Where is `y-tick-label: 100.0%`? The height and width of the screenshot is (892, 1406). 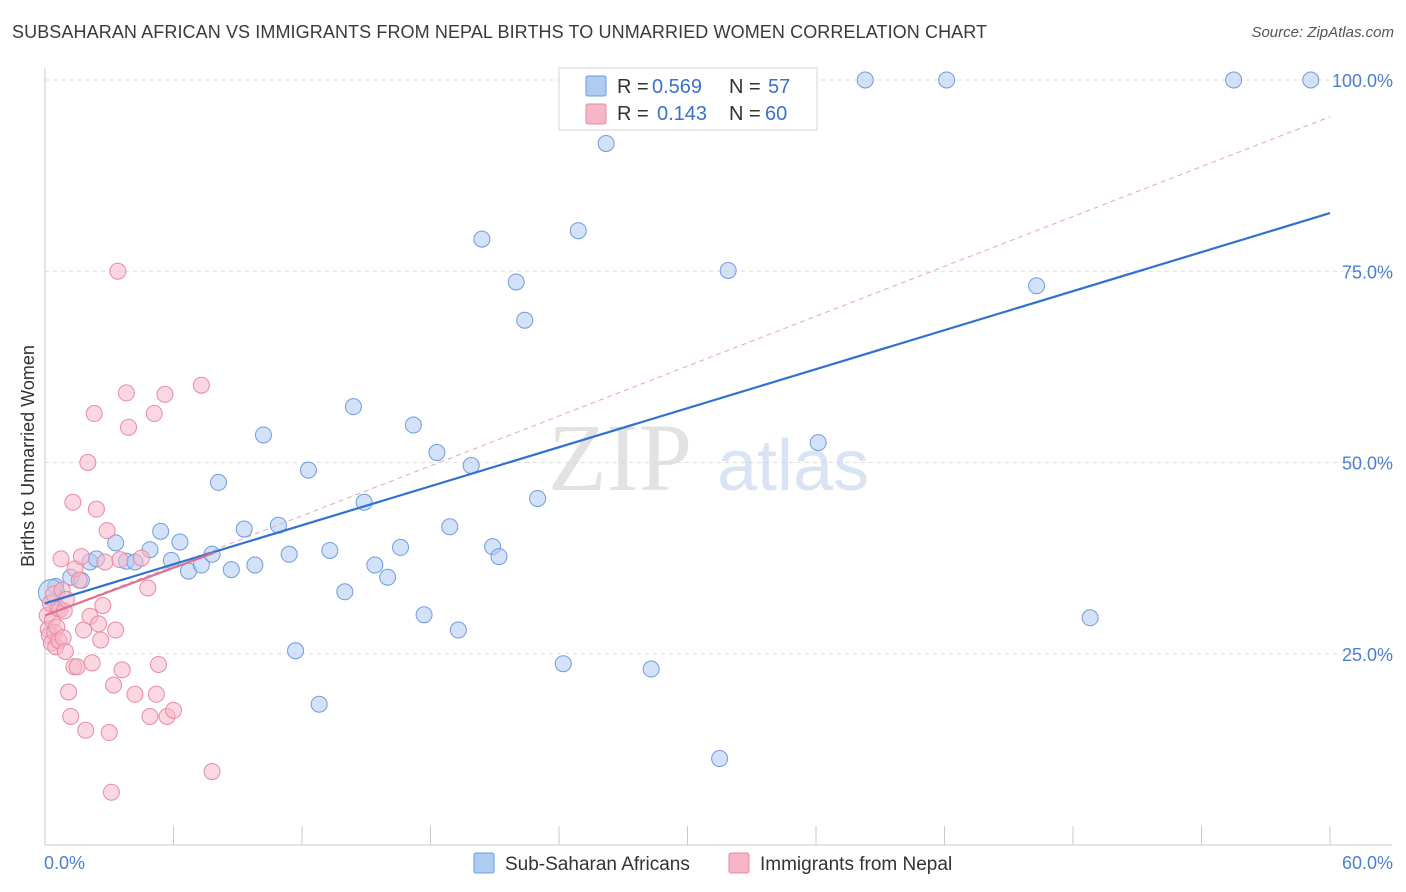
y-tick-label: 100.0% is located at coordinates (1362, 81).